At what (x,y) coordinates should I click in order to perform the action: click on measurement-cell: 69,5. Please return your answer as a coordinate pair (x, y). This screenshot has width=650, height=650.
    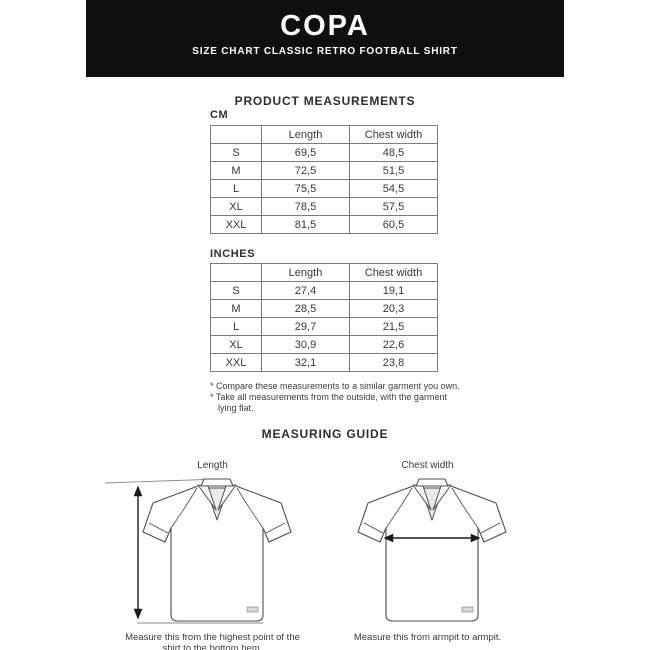
    Looking at the image, I should click on (305, 152).